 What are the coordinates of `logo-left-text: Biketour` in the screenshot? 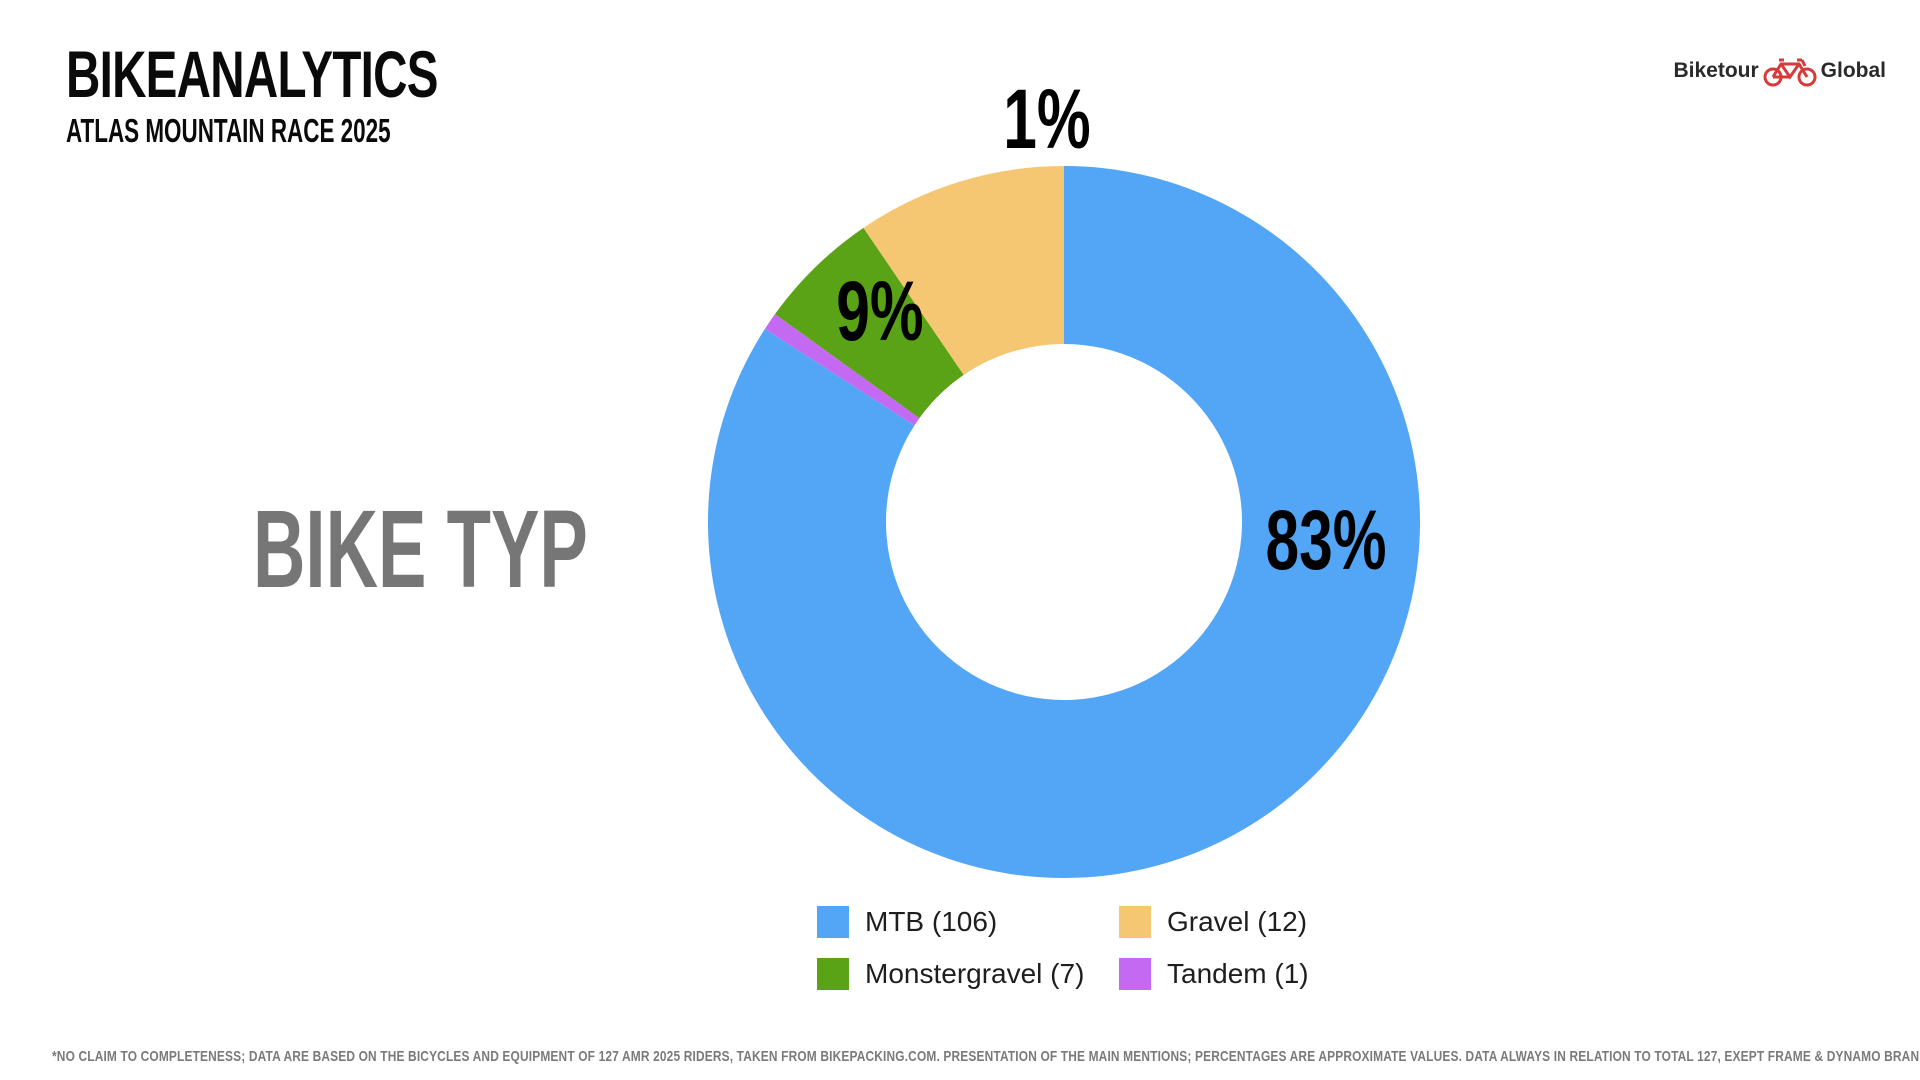 It's located at (1716, 70).